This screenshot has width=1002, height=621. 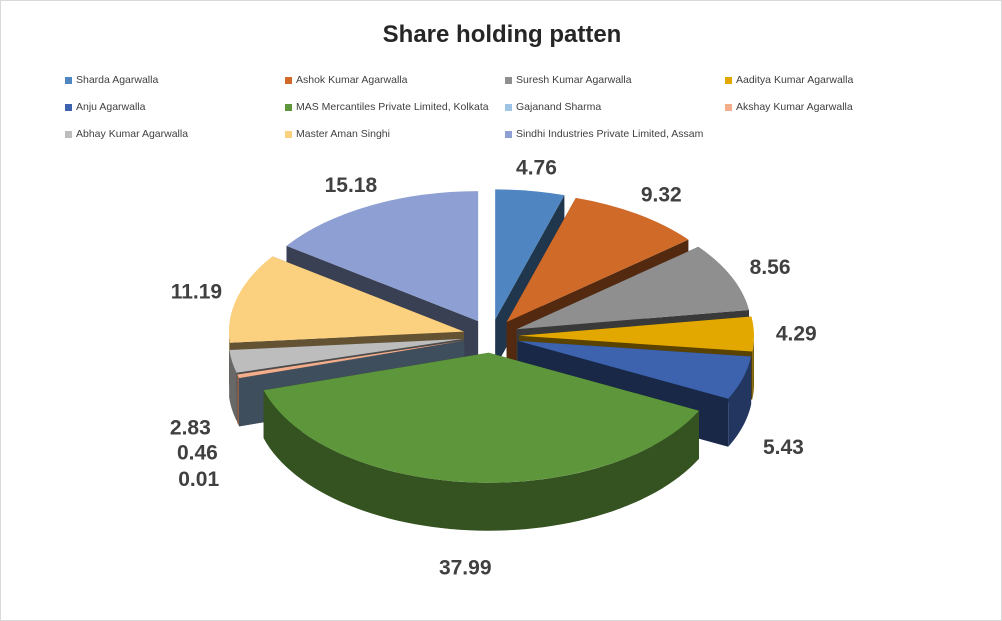 What do you see at coordinates (465, 568) in the screenshot?
I see `data-label: 37.99` at bounding box center [465, 568].